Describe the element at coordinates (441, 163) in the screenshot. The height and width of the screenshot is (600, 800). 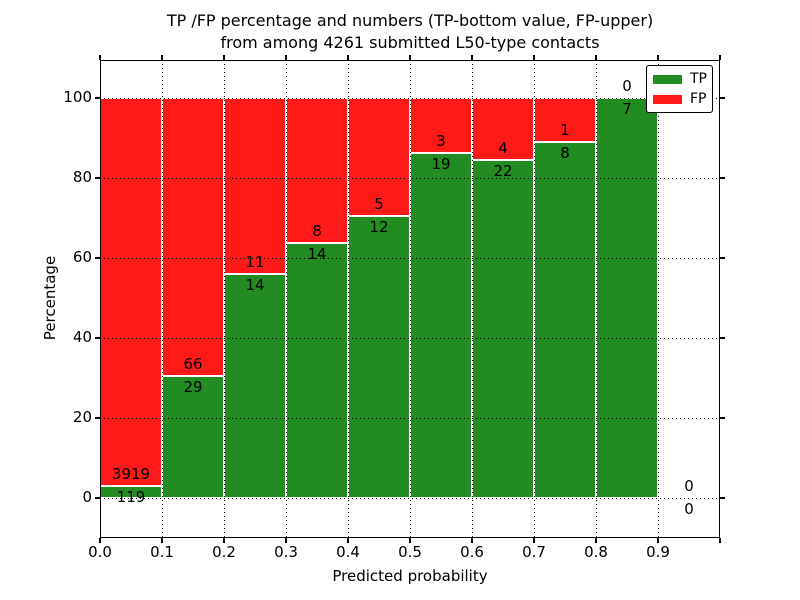
I see `tp-count-label: 19` at that location.